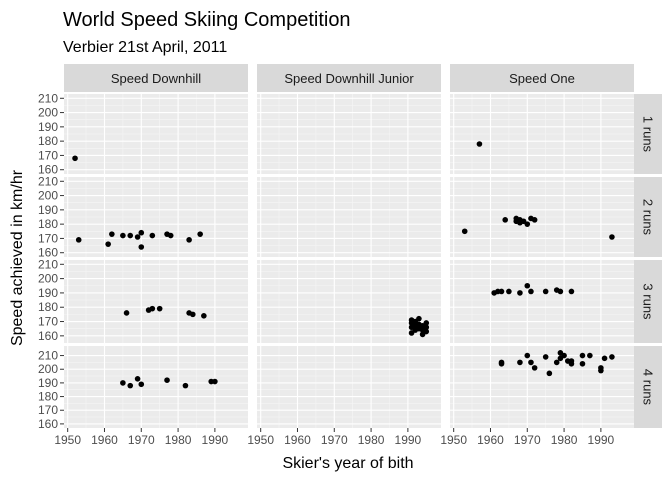  What do you see at coordinates (347, 463) in the screenshot?
I see `x-axis-title: Skier's year of bith` at bounding box center [347, 463].